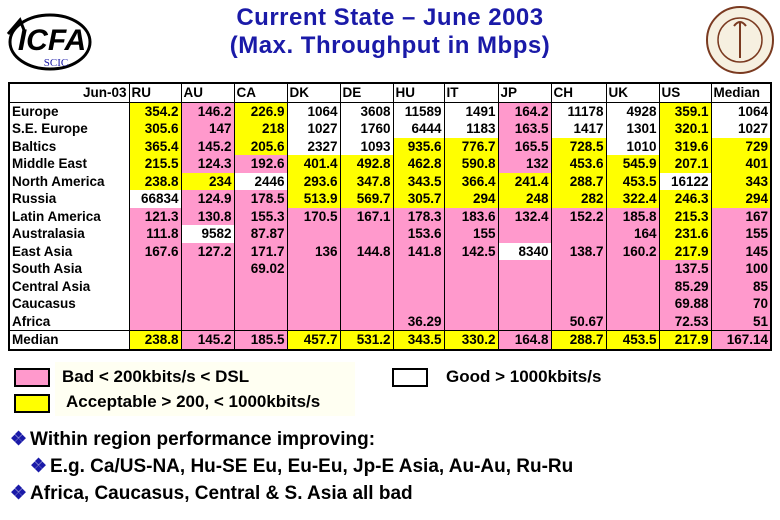  What do you see at coordinates (632, 111) in the screenshot?
I see `cell: 4928` at bounding box center [632, 111].